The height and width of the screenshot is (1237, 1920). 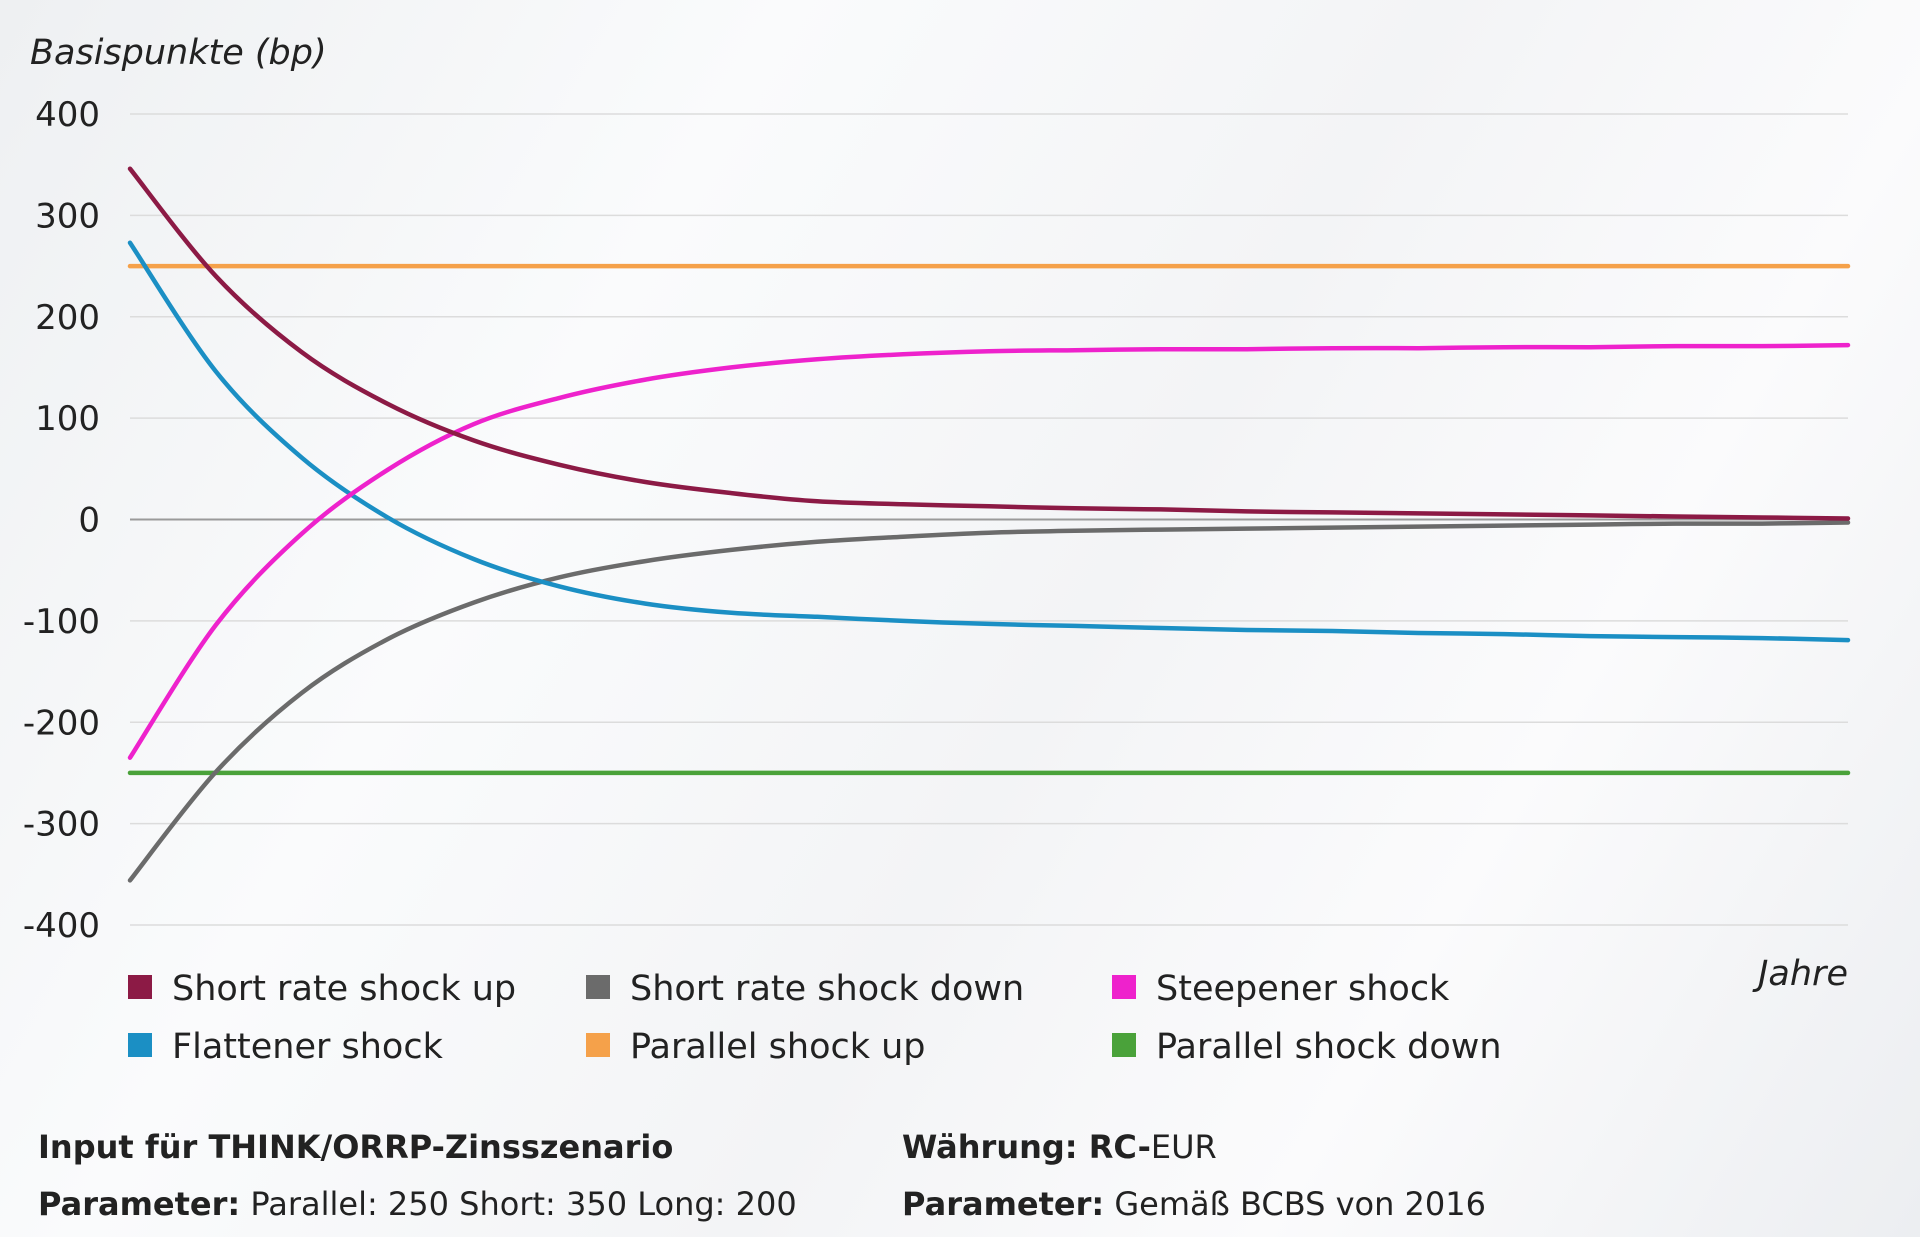 What do you see at coordinates (178, 53) in the screenshot?
I see `y-axis-label: Basispunkte (bp)` at bounding box center [178, 53].